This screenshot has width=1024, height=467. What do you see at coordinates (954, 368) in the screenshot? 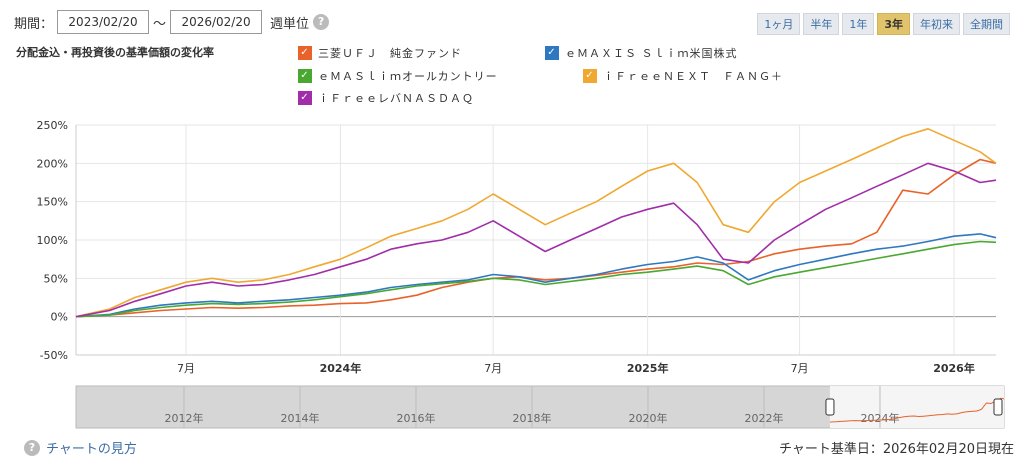
I see `x-tick-label: 2026年` at bounding box center [954, 368].